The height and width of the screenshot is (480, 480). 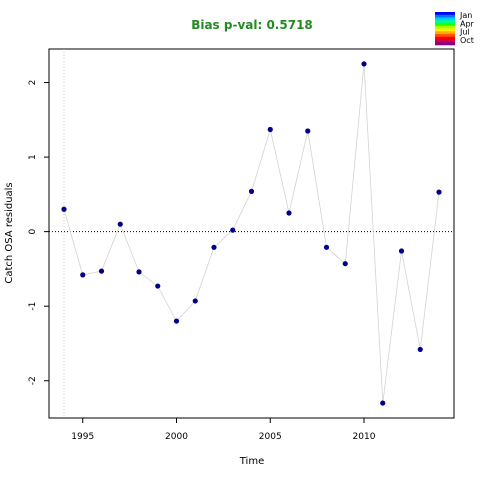 I want to click on data-point-2010, so click(x=364, y=64).